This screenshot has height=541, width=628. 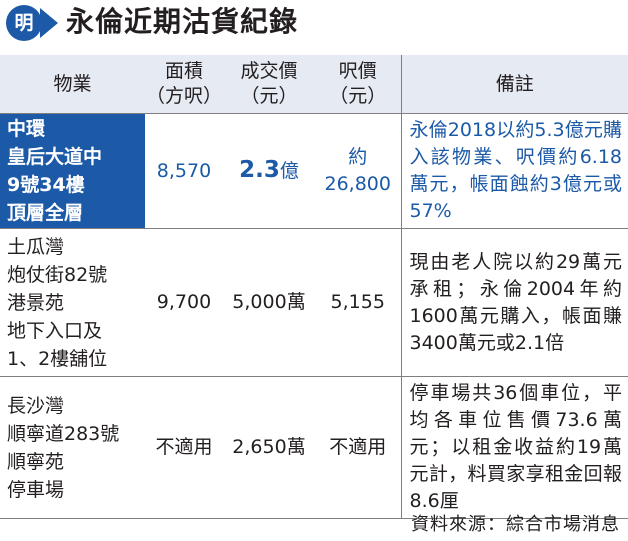 What do you see at coordinates (269, 84) in the screenshot?
I see `column-header-price: 成交價 （元）` at bounding box center [269, 84].